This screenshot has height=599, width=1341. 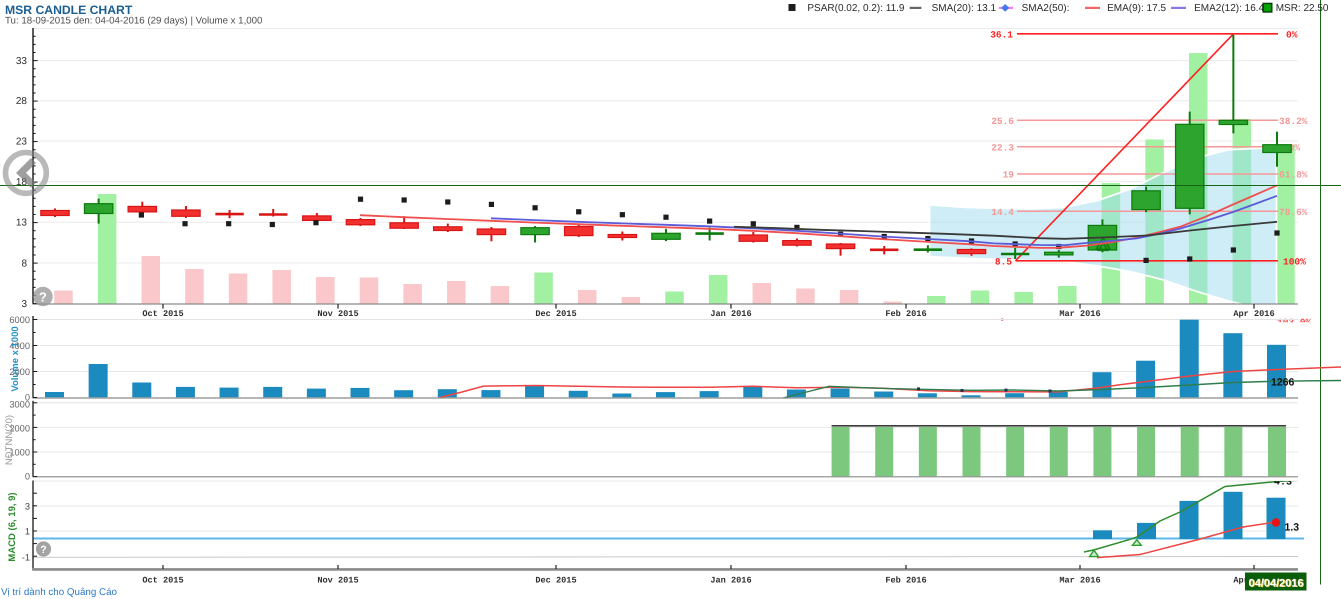 I want to click on svg-text: PSAR(0.02, 0.2): 11.9, so click(x=856, y=8).